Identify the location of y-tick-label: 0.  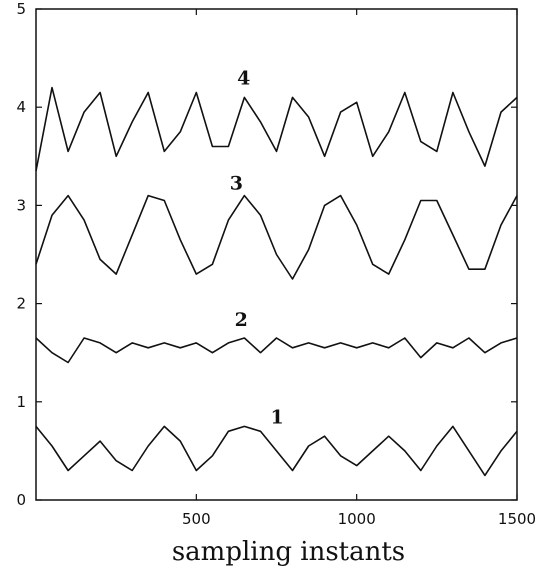
(21, 500).